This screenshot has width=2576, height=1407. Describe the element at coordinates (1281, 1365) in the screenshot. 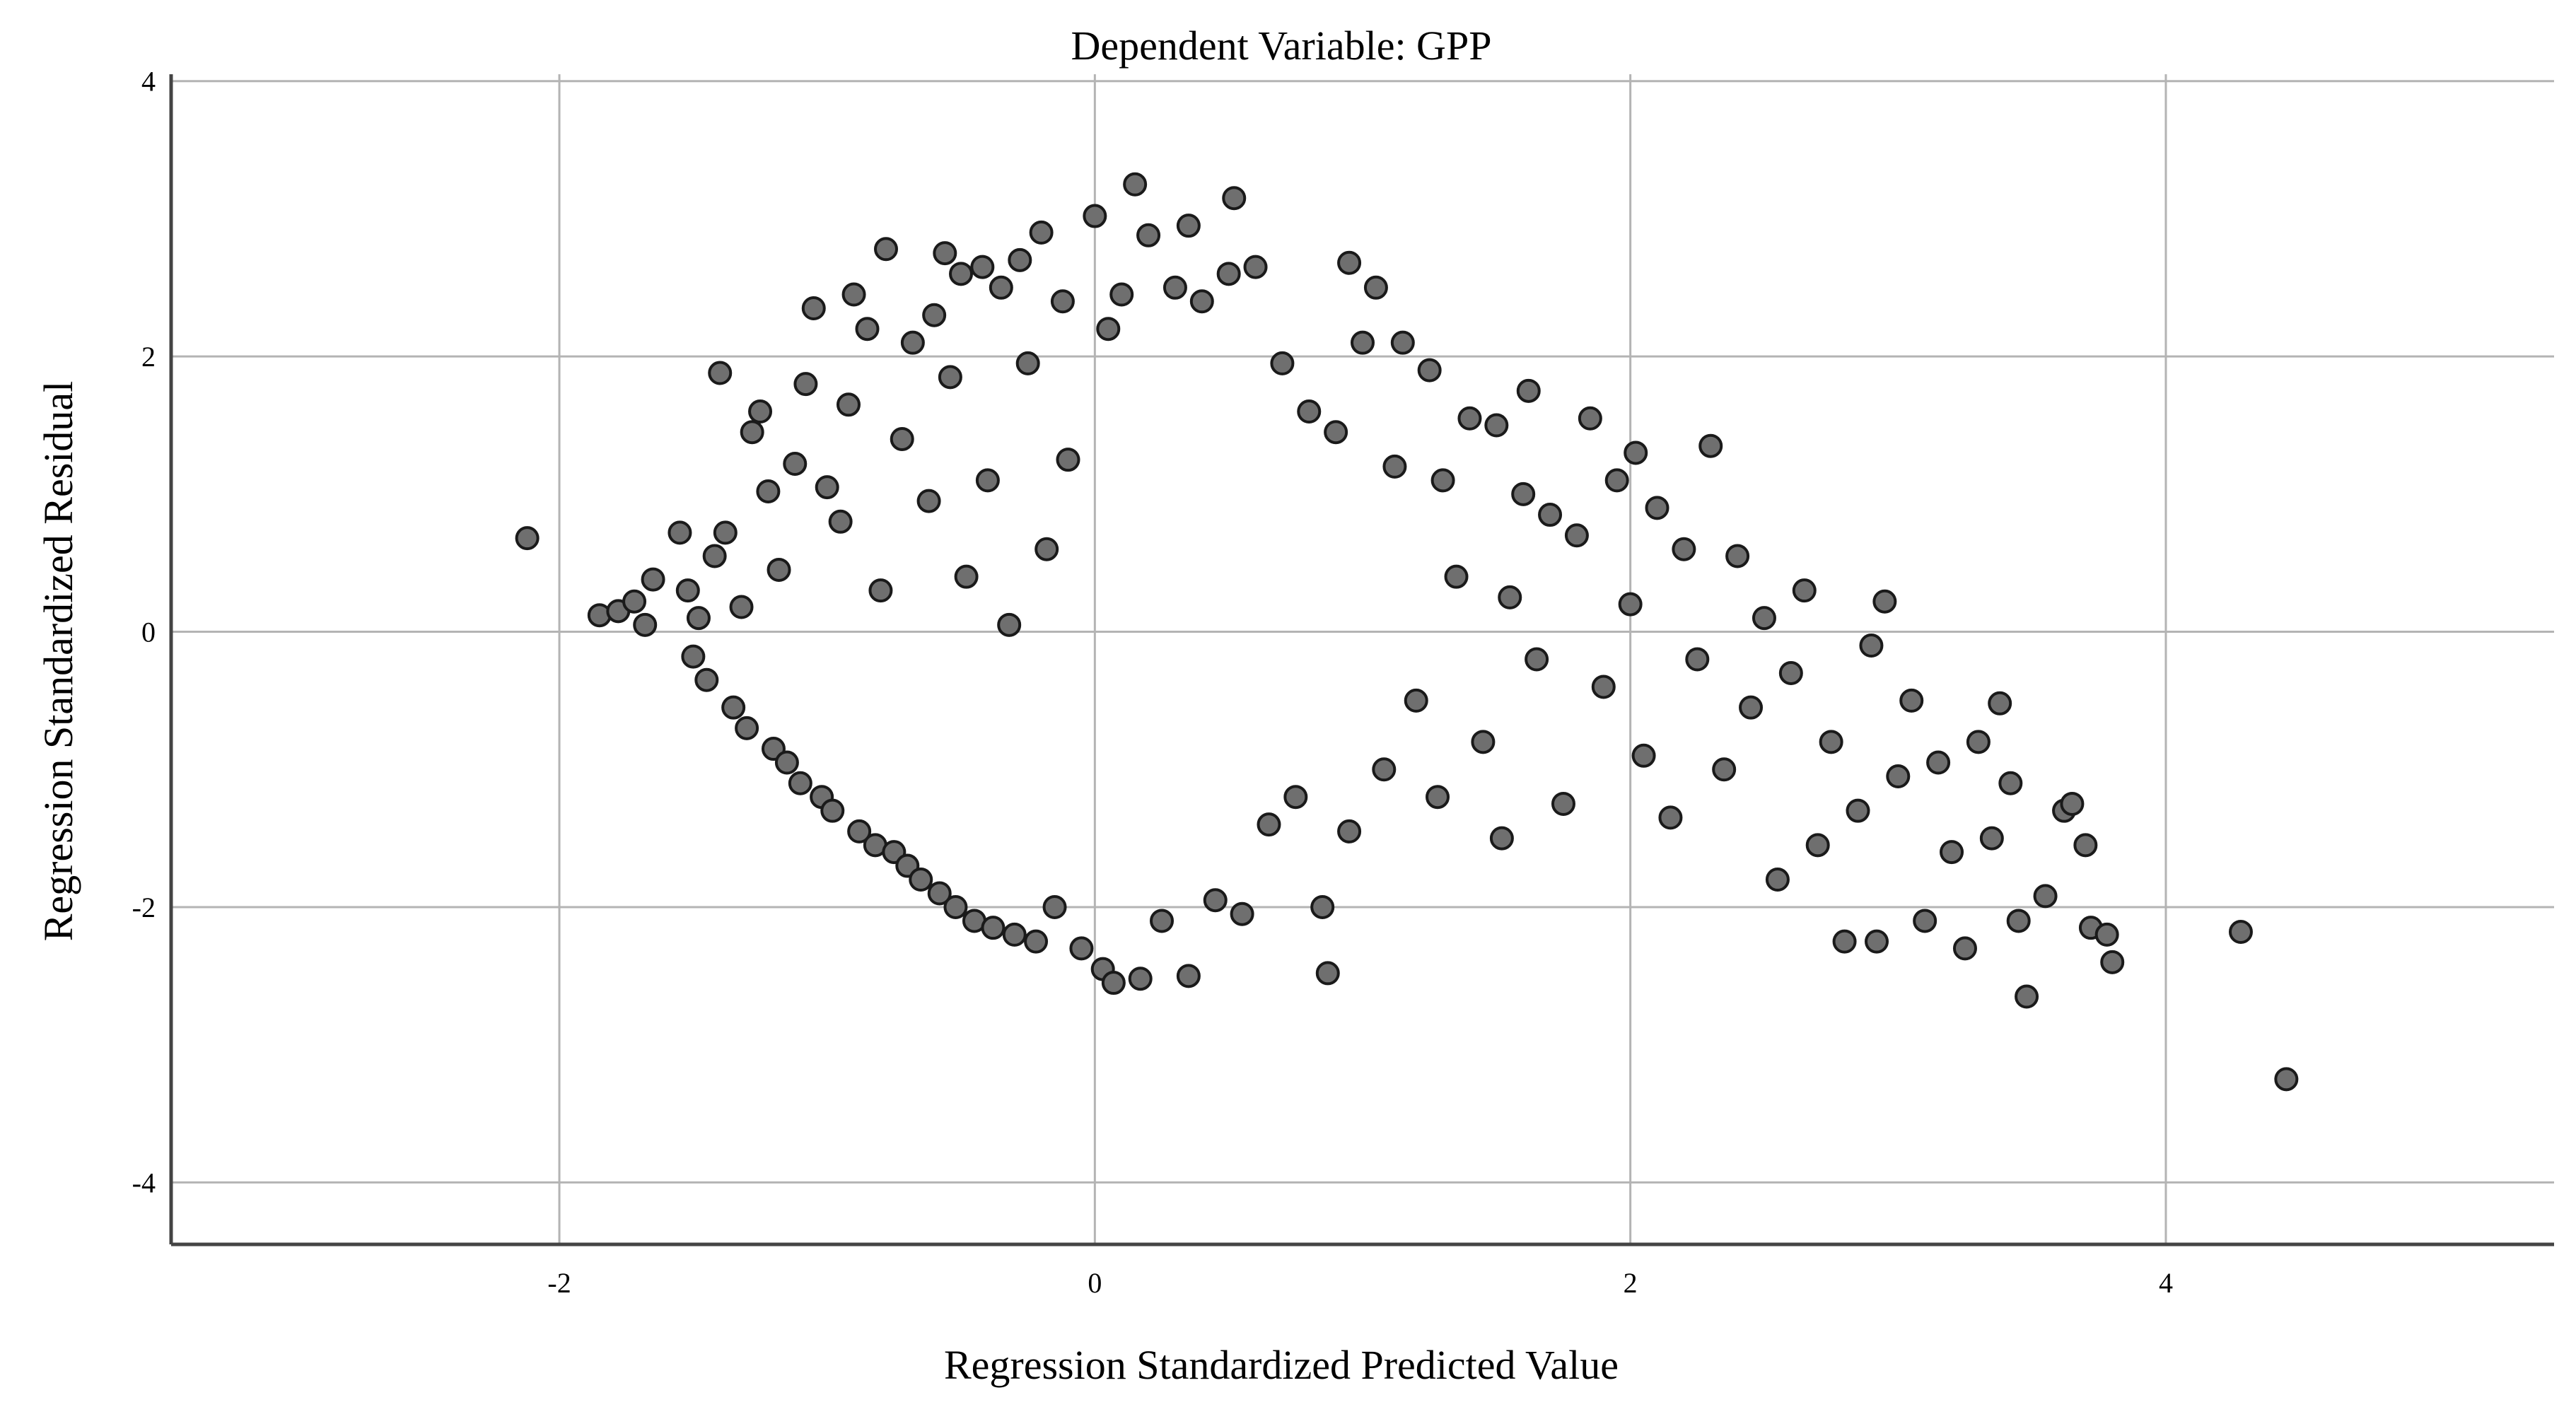

I see `x-axis-label: Regression Standardized Predicted Value` at that location.